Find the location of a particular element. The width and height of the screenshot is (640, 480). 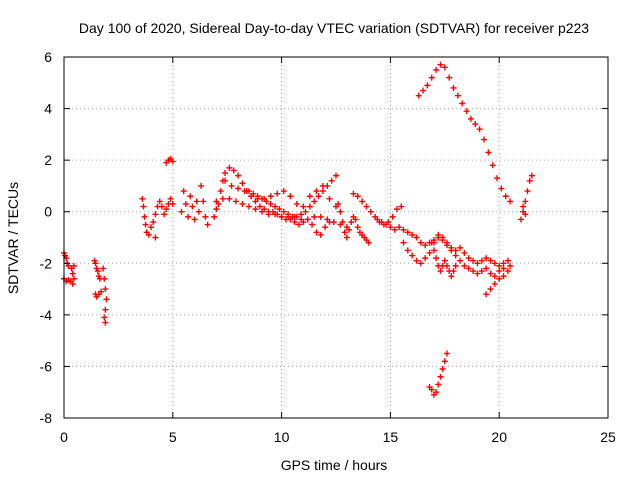

series-s21 is located at coordinates (498, 280).